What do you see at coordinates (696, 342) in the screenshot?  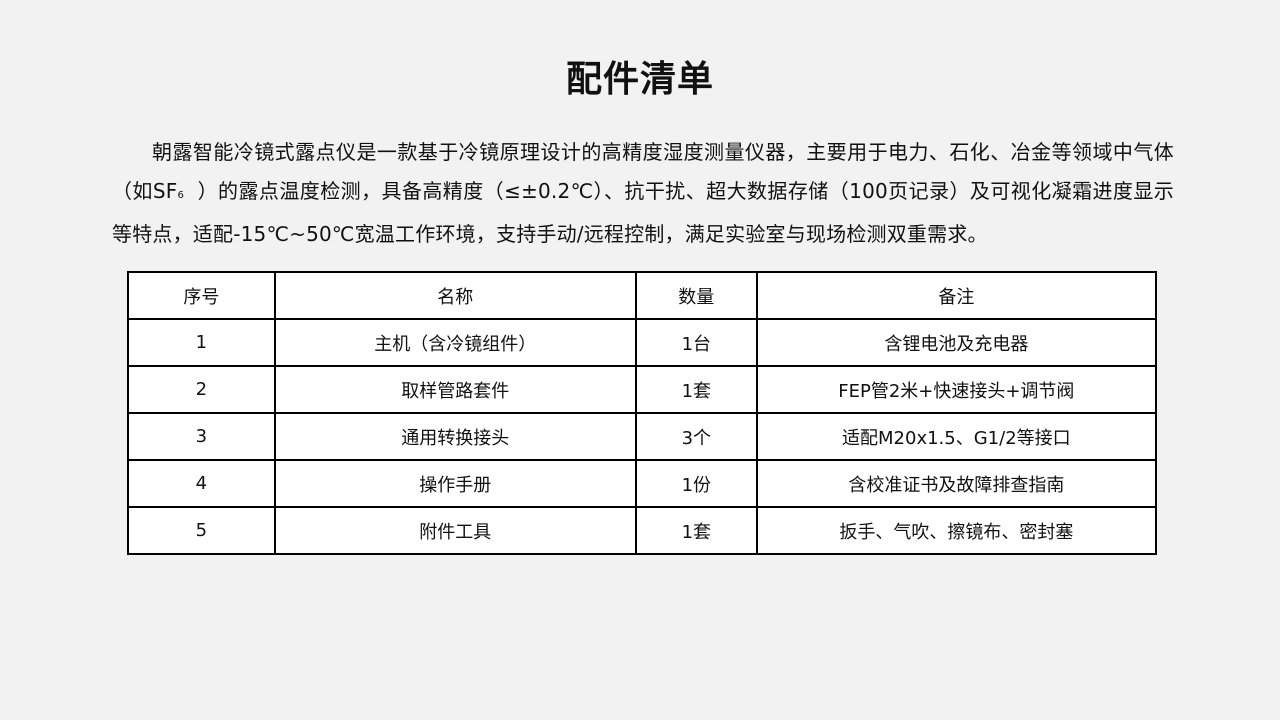 I see `cell-quantity: 1台` at bounding box center [696, 342].